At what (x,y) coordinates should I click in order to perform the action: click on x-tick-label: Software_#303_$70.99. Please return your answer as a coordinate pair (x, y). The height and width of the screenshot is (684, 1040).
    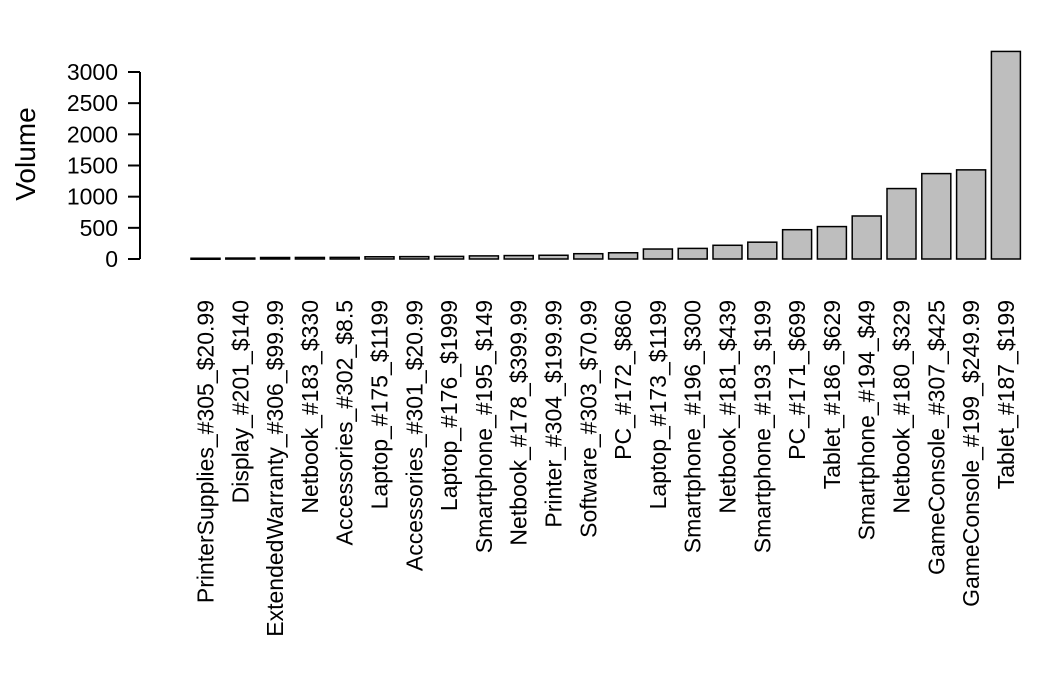
    Looking at the image, I should click on (588, 419).